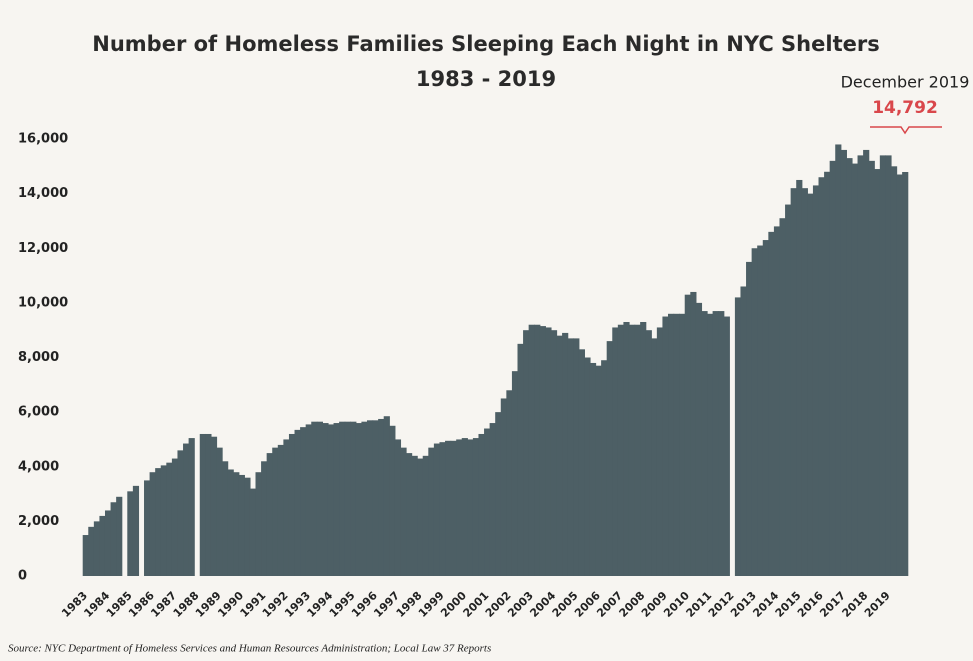 The width and height of the screenshot is (973, 661). Describe the element at coordinates (486, 79) in the screenshot. I see `chart-subtitle: 1983 - 2019` at that location.